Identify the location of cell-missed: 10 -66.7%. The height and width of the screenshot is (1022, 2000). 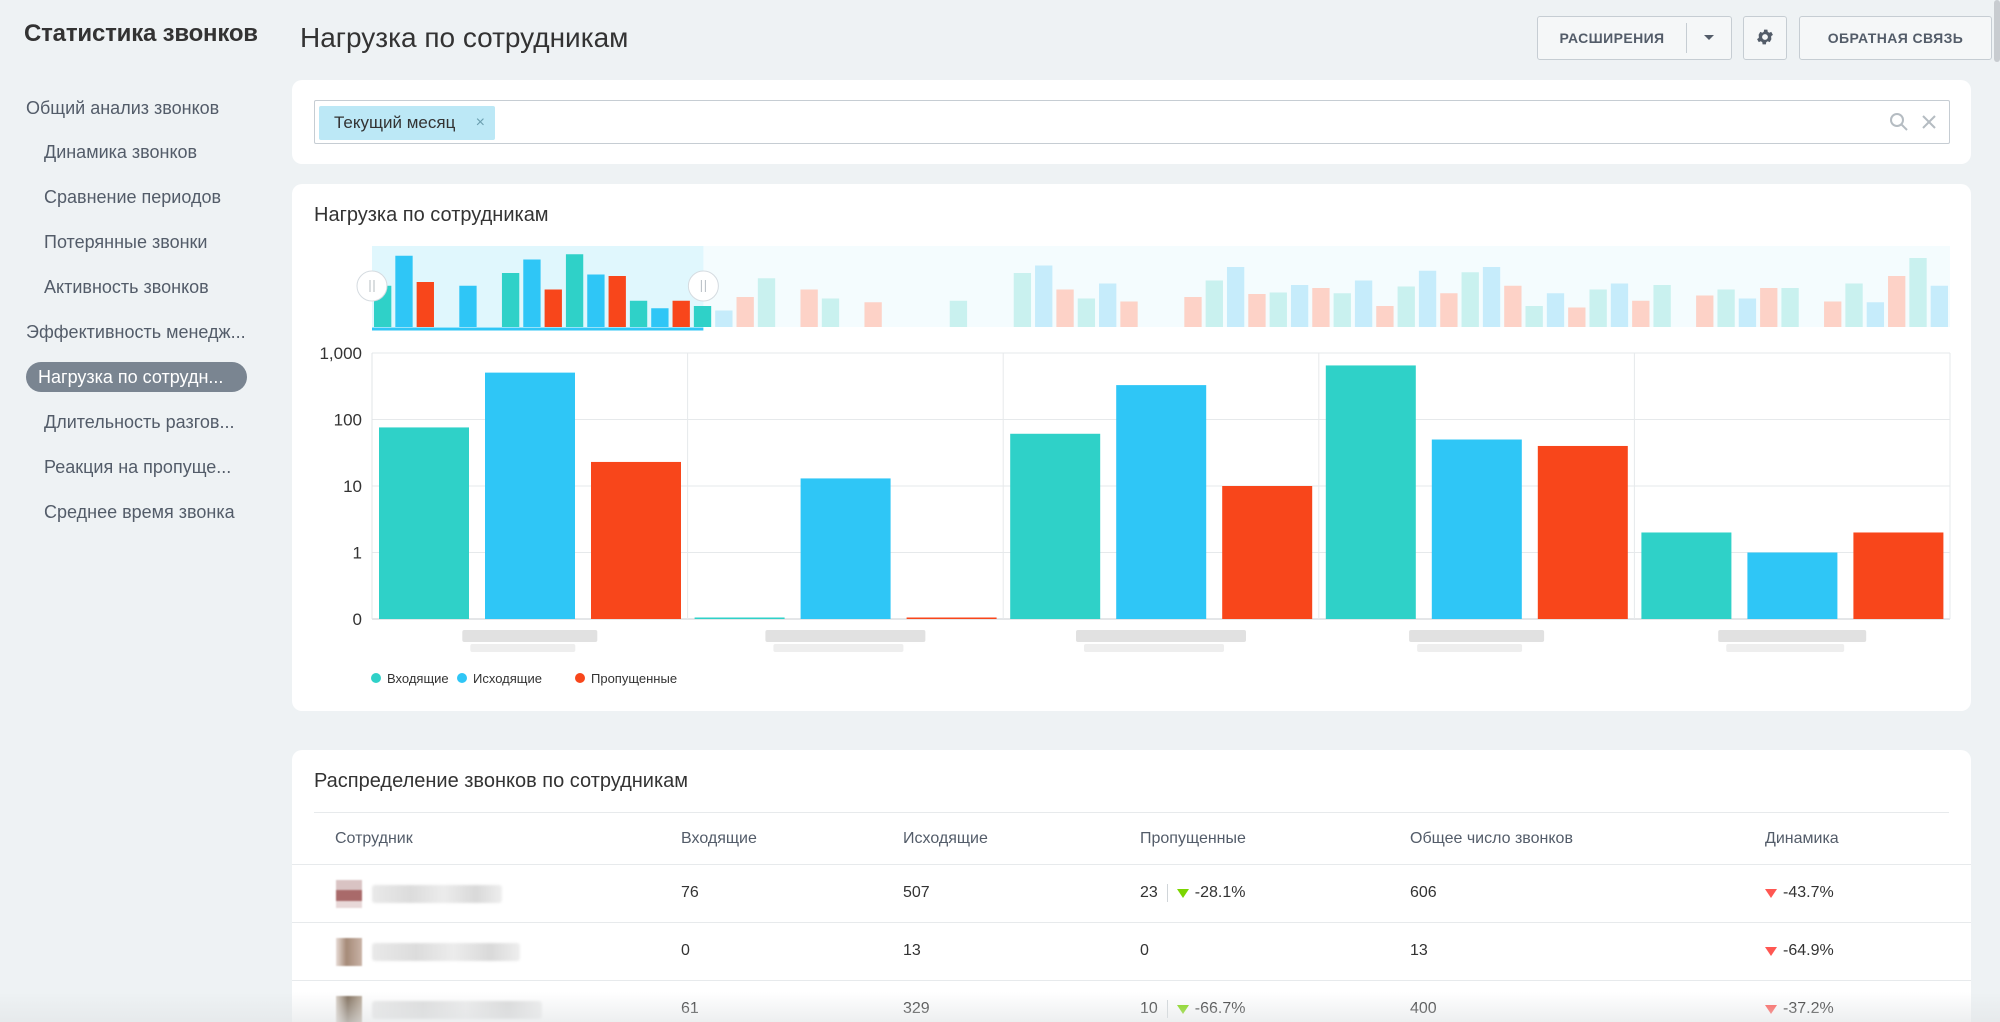
(1193, 1009).